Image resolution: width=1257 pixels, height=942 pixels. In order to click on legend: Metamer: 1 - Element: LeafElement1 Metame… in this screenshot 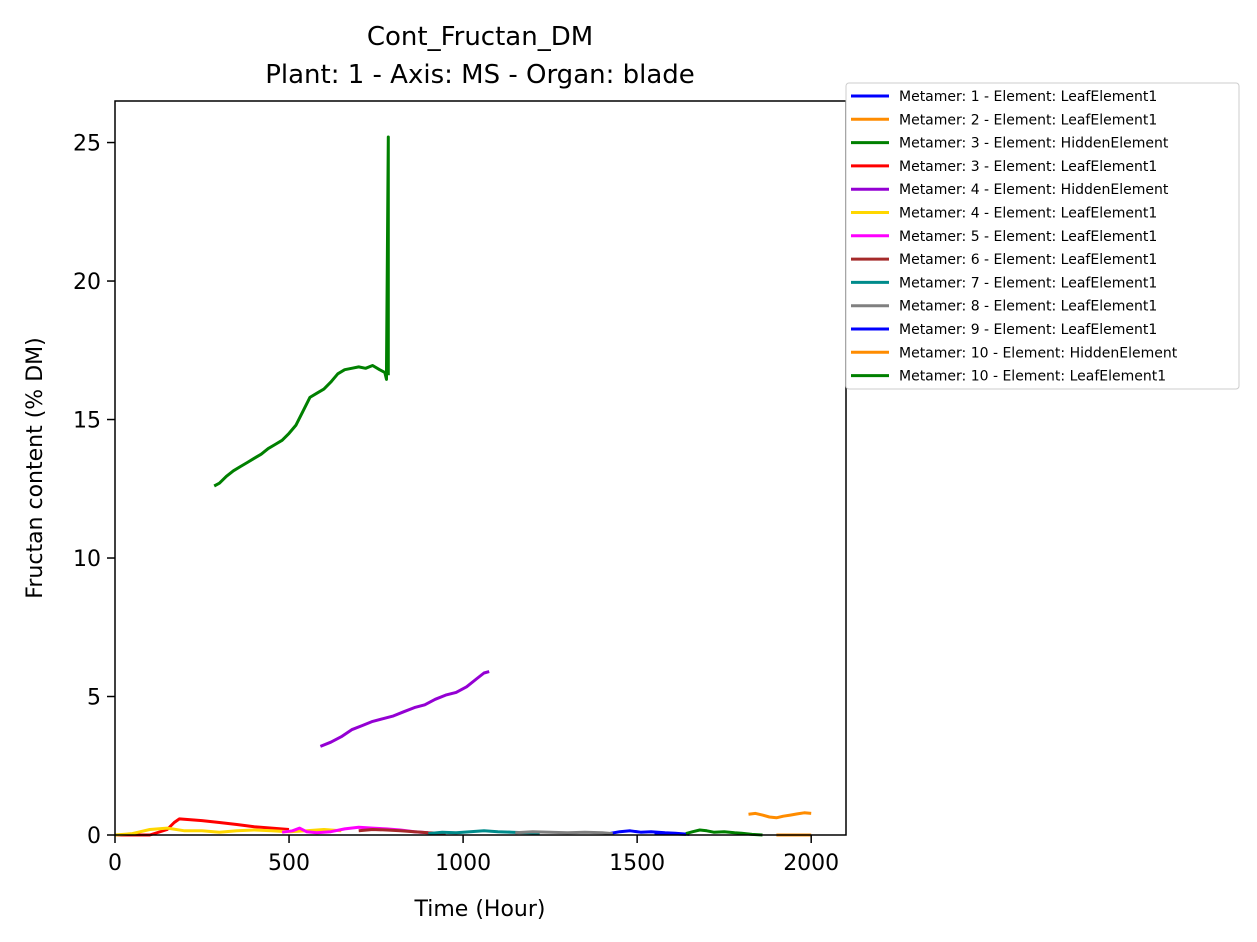, I will do `click(1042, 236)`.